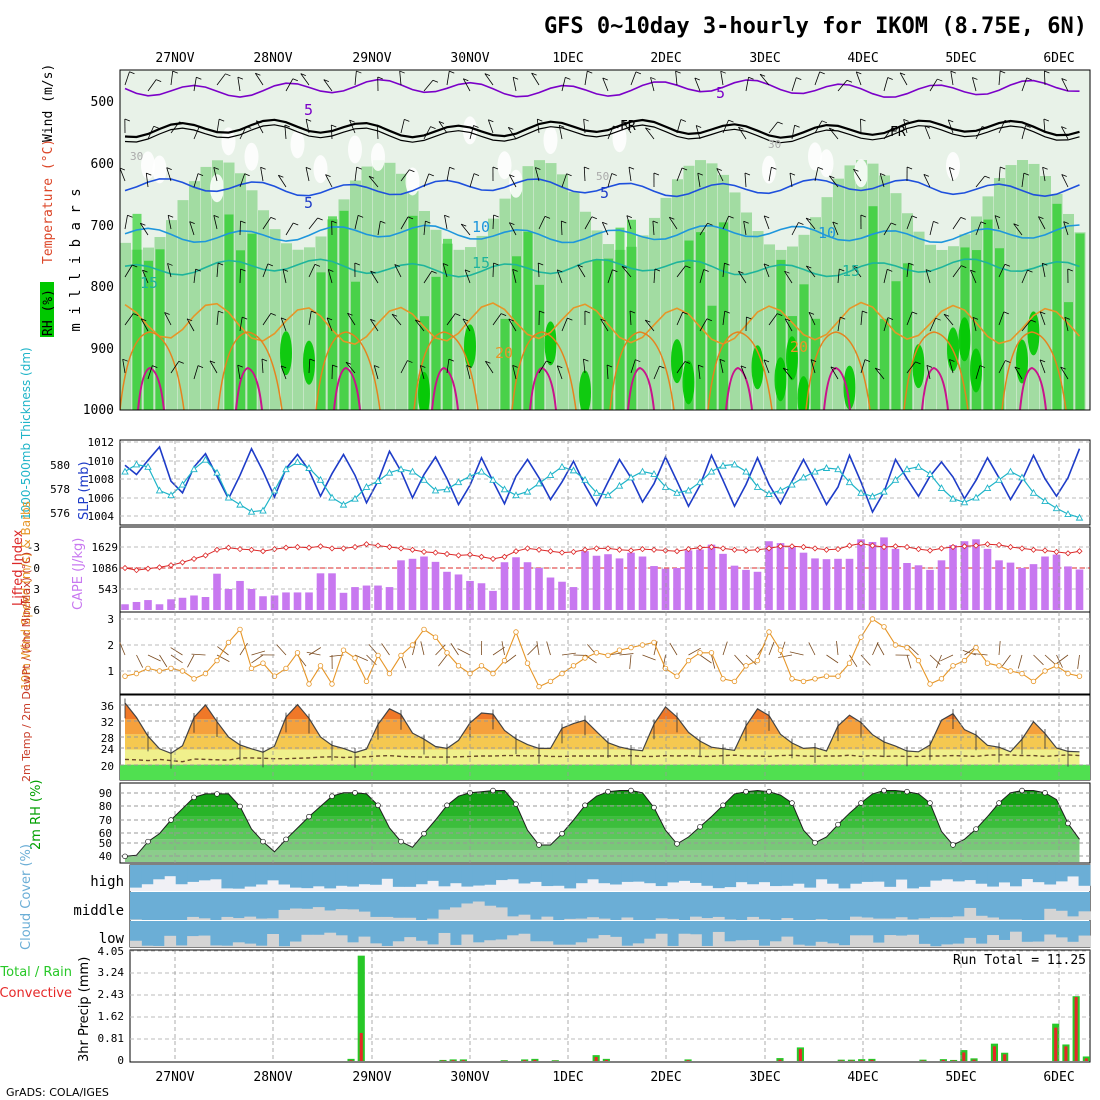 Image resolution: width=1100 pixels, height=1100 pixels. I want to click on precip-bar-total, so click(351, 1059).